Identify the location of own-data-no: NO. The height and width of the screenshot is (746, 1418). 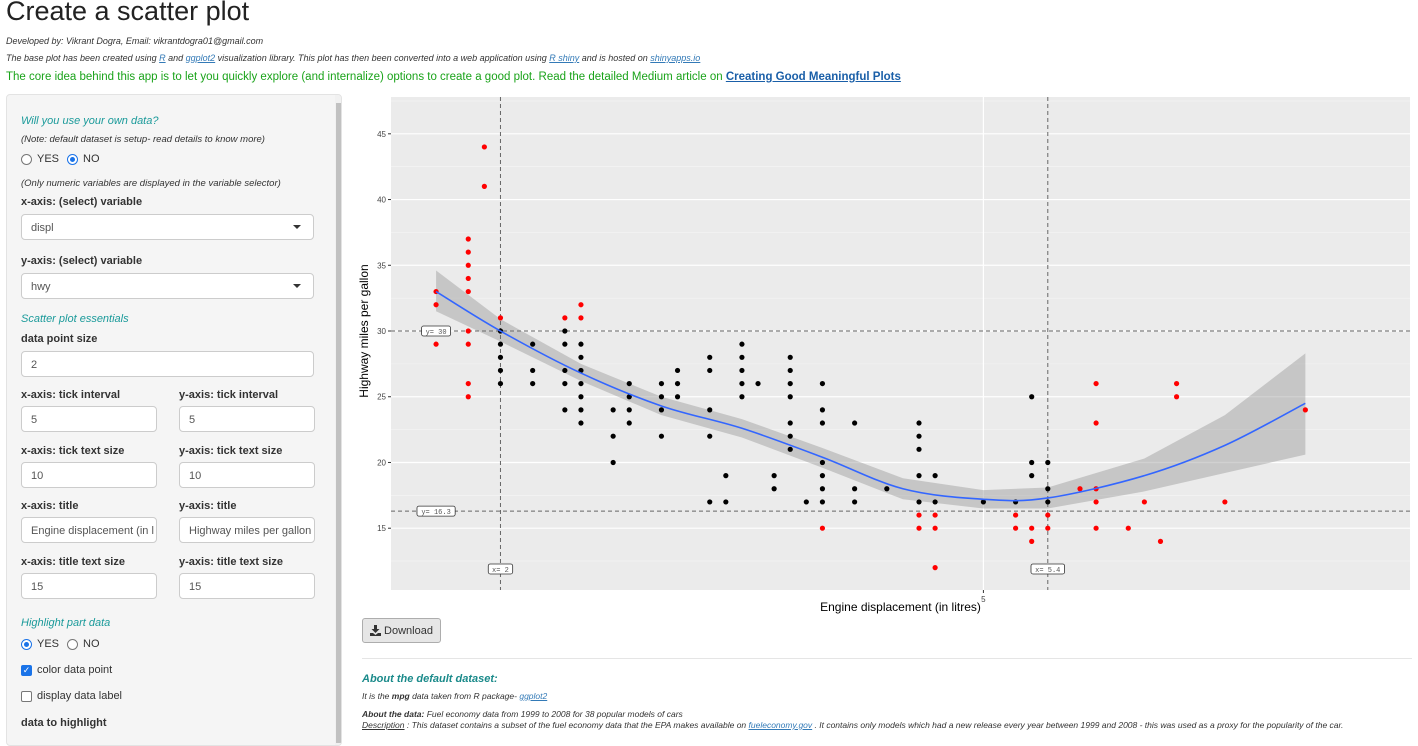
(83, 159).